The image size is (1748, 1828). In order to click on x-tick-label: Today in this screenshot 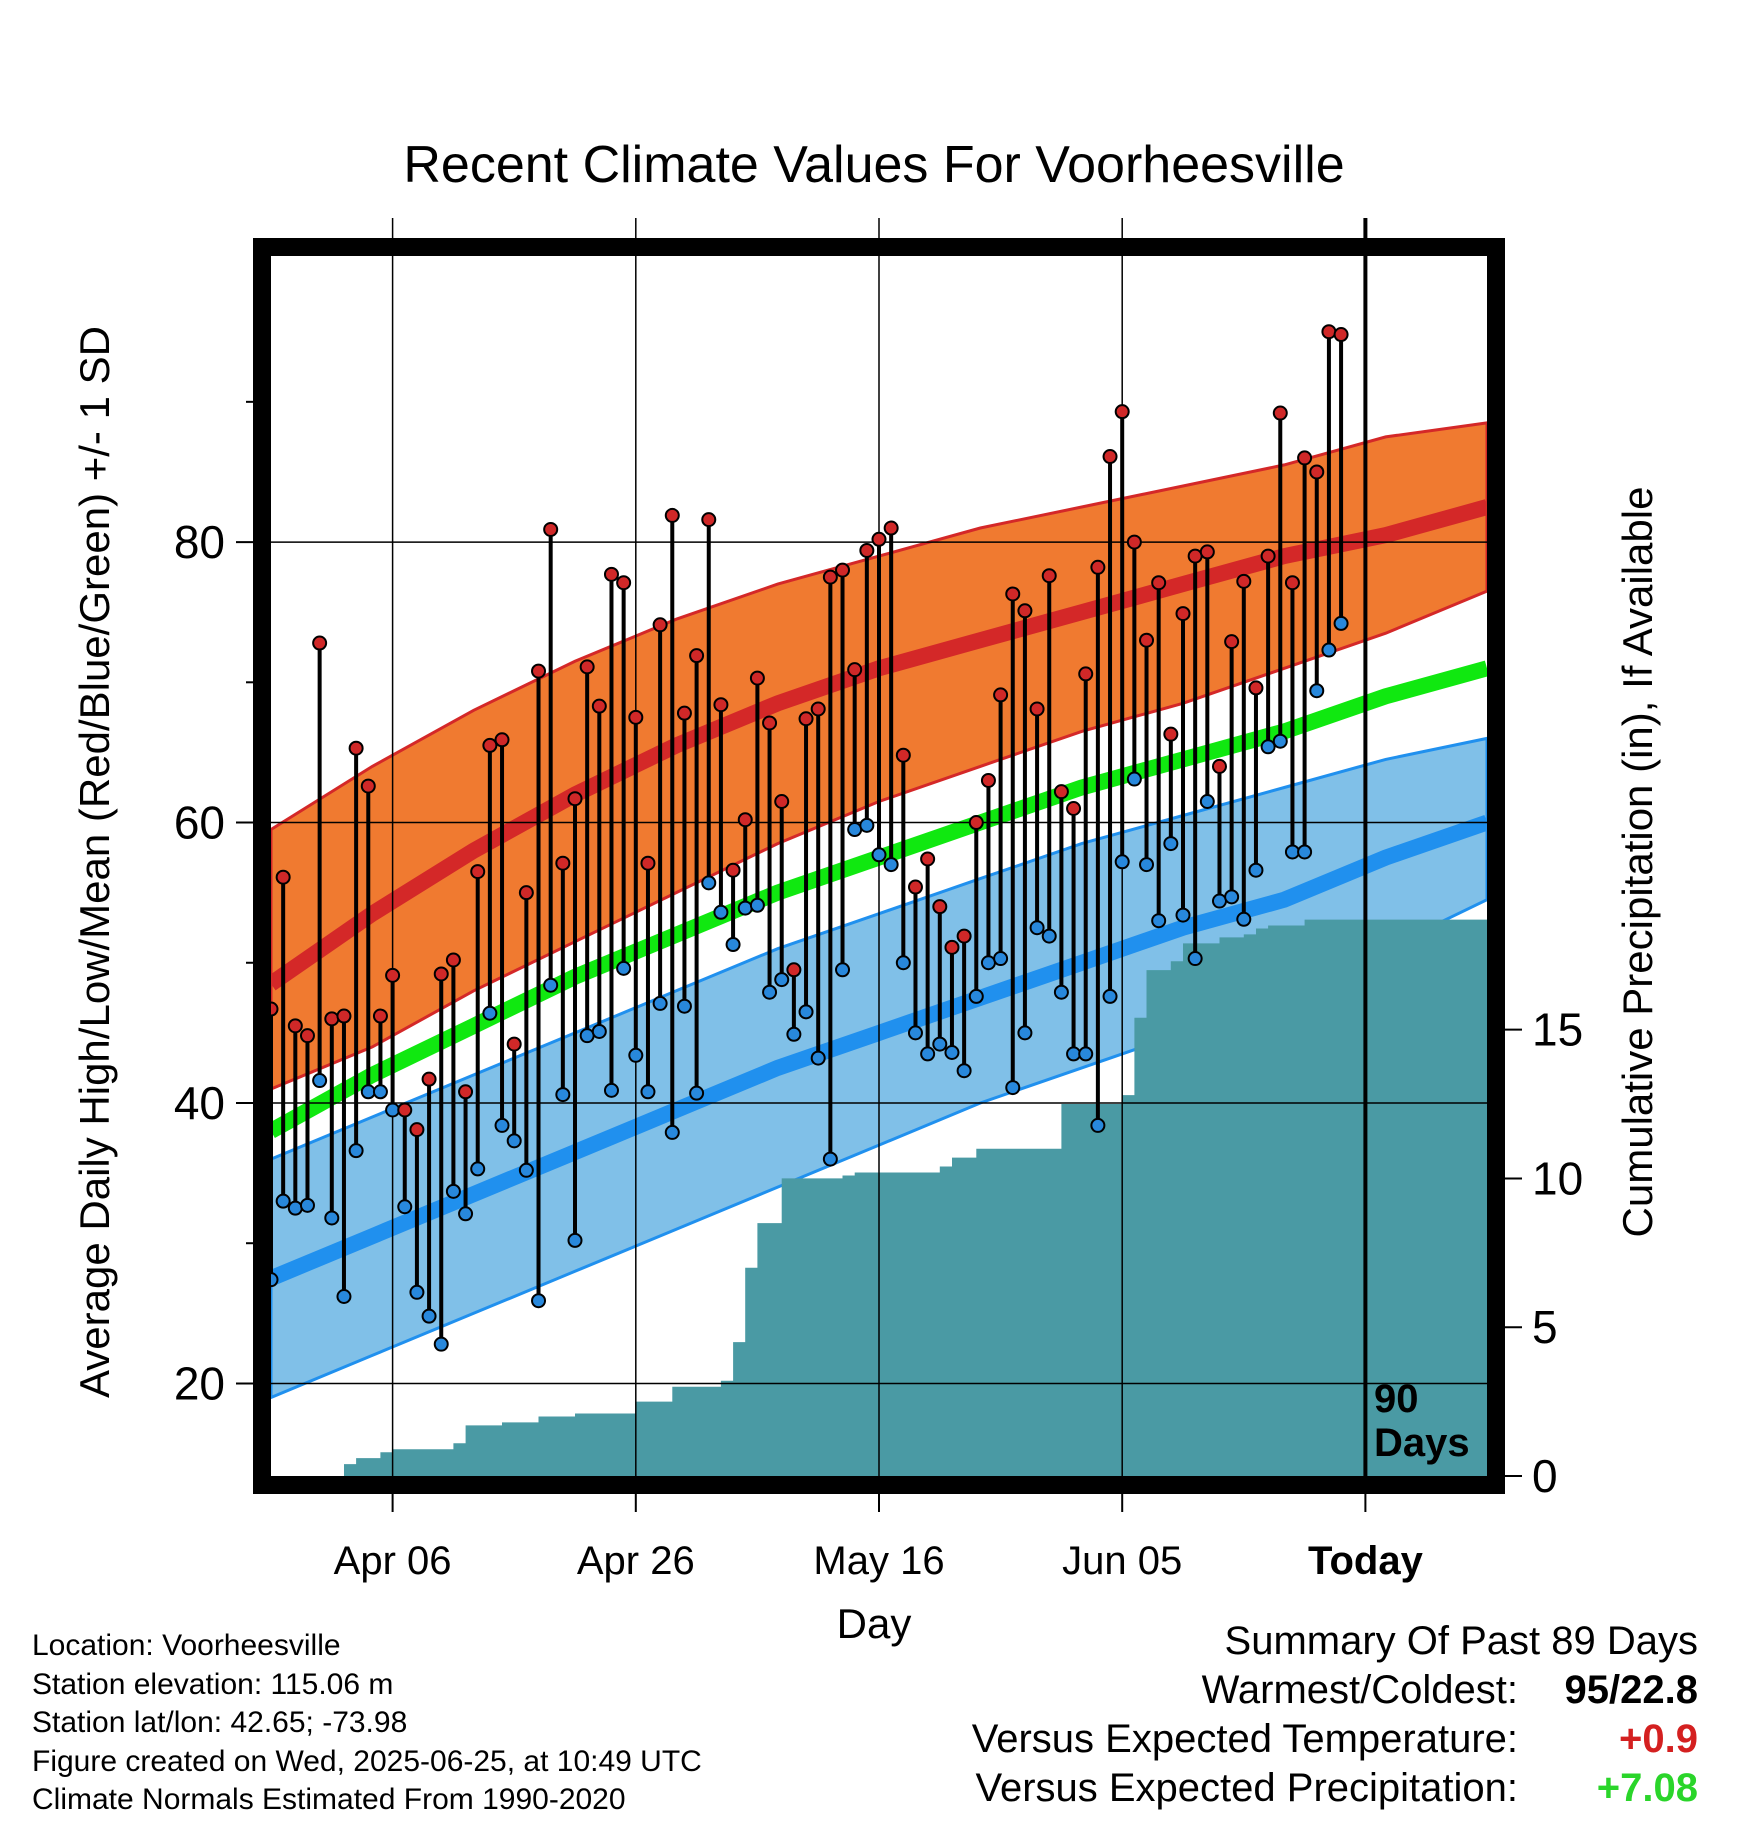, I will do `click(1366, 1561)`.